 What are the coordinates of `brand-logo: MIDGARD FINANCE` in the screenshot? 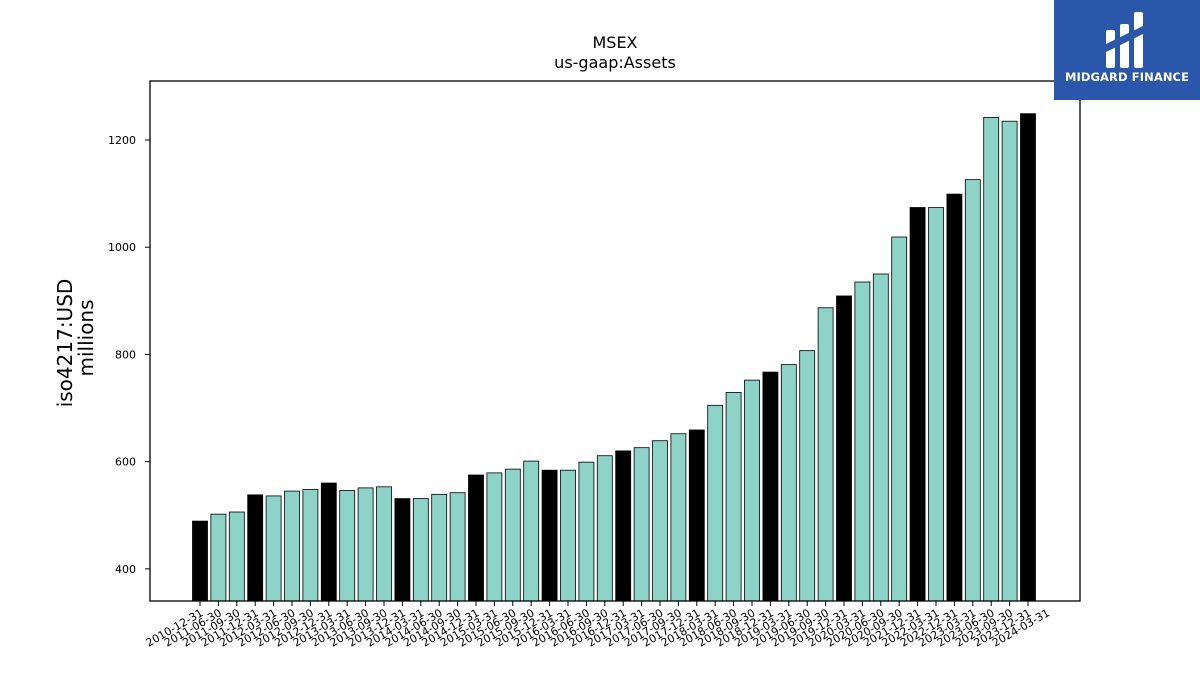 It's located at (1127, 50).